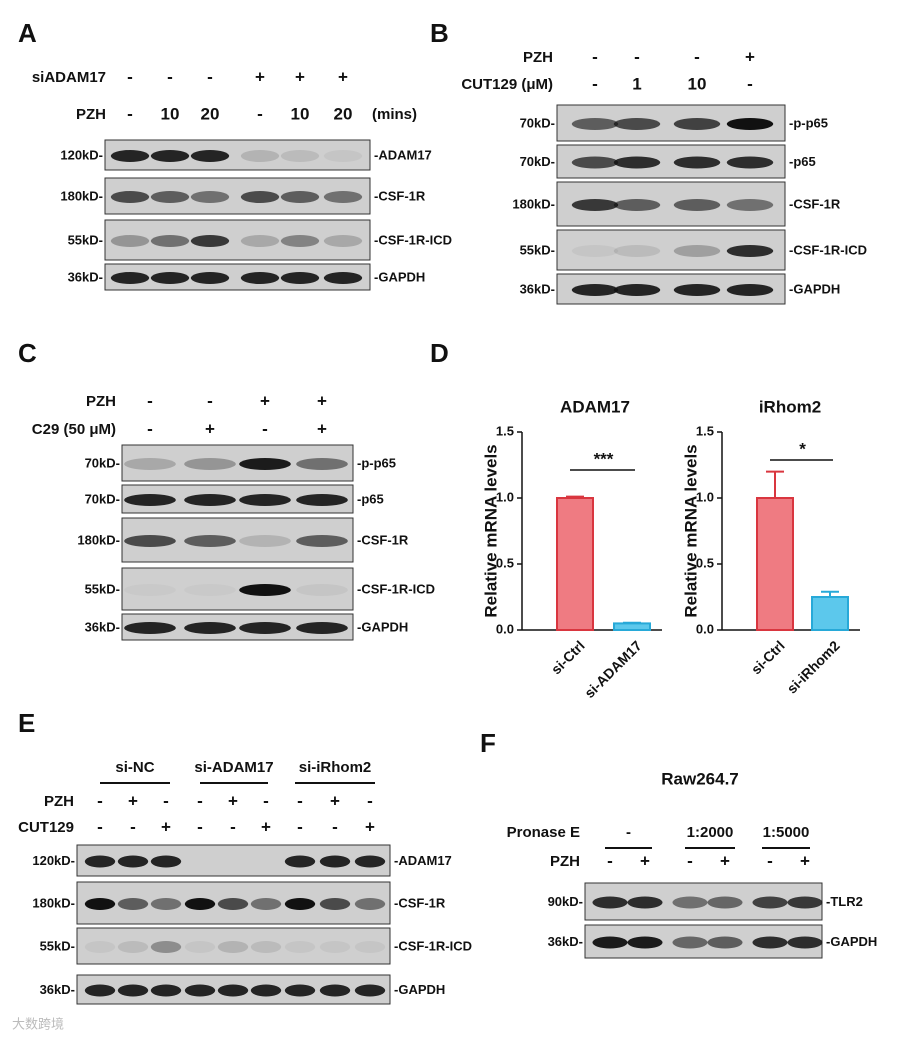 The image size is (900, 1041). What do you see at coordinates (439, 353) in the screenshot?
I see `panel-letter: D` at bounding box center [439, 353].